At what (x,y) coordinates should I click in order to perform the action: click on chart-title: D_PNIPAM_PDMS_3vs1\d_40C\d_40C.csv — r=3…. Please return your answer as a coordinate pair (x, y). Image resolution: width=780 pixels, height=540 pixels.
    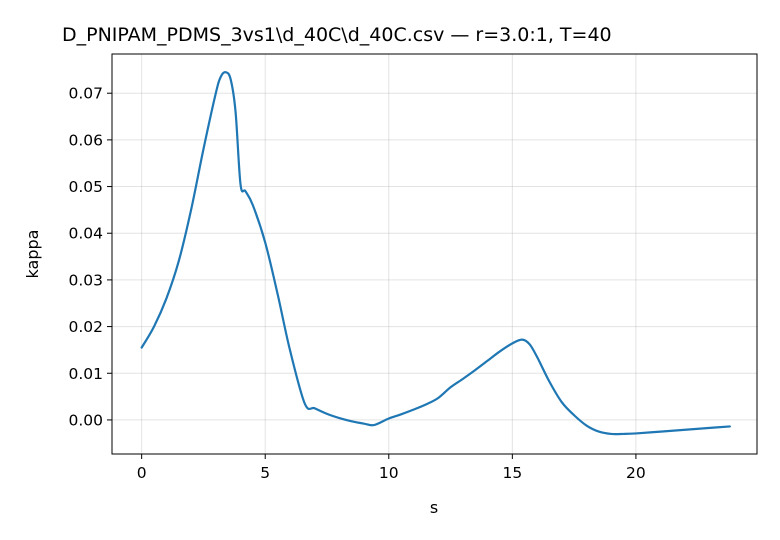
    Looking at the image, I should click on (337, 35).